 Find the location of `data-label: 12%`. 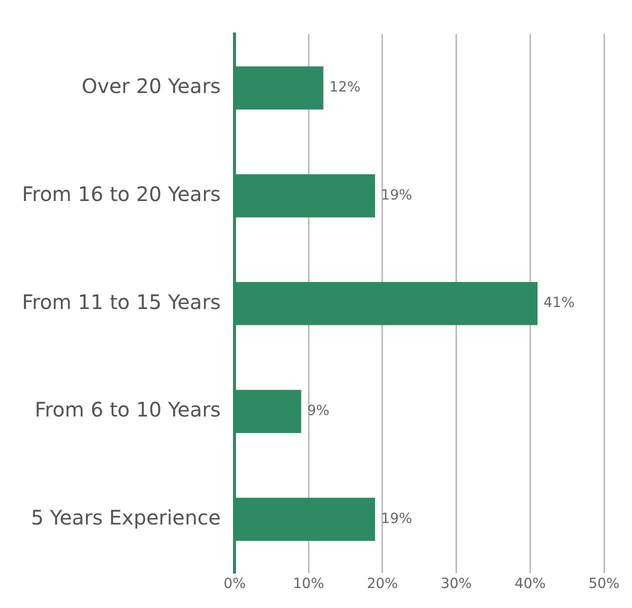

data-label: 12% is located at coordinates (344, 88).